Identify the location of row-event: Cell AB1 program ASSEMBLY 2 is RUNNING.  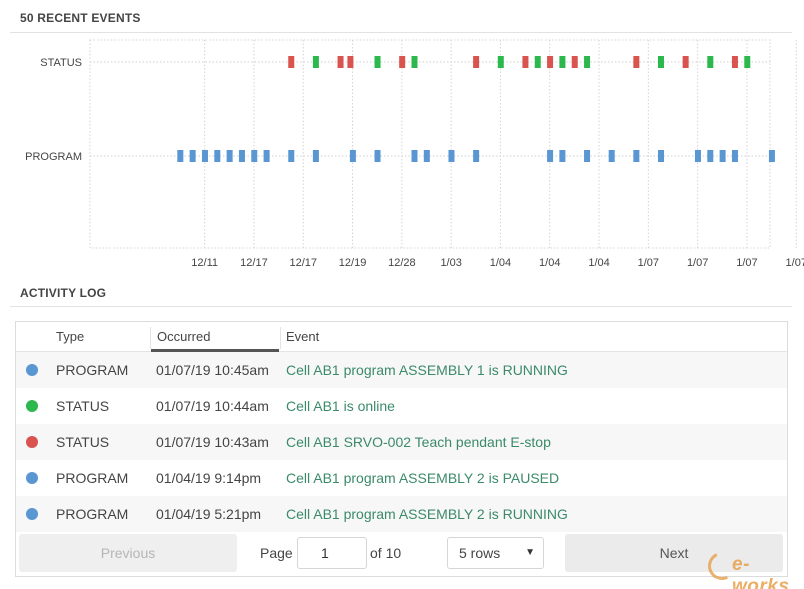
(427, 514).